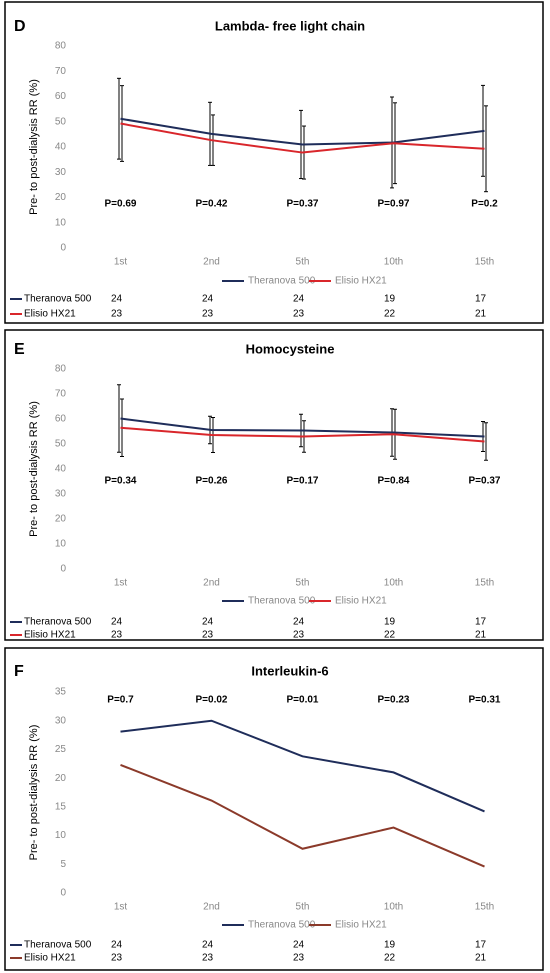  I want to click on chart-title: Lambda- free light chain, so click(290, 25).